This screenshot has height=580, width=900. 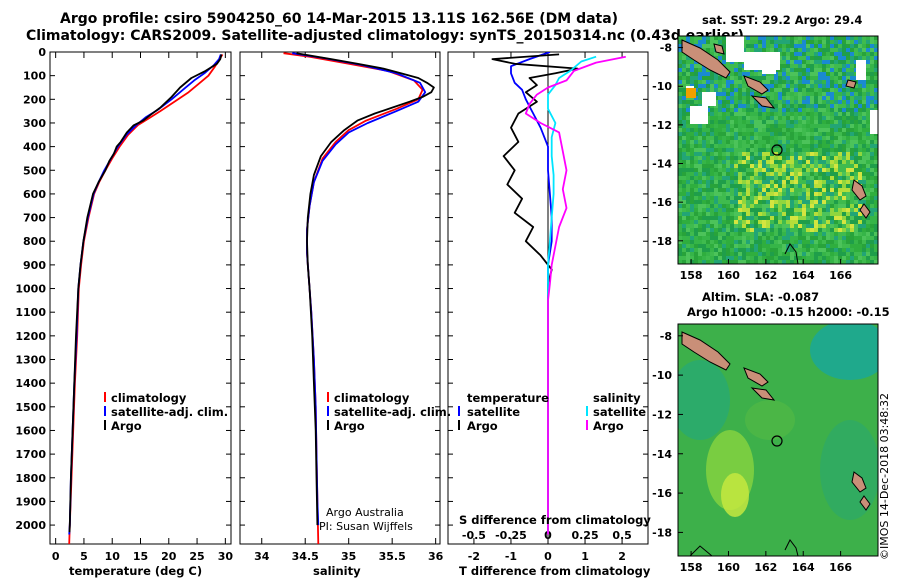 What do you see at coordinates (662, 454) in the screenshot?
I see `map-lat-tick-label: -14` at bounding box center [662, 454].